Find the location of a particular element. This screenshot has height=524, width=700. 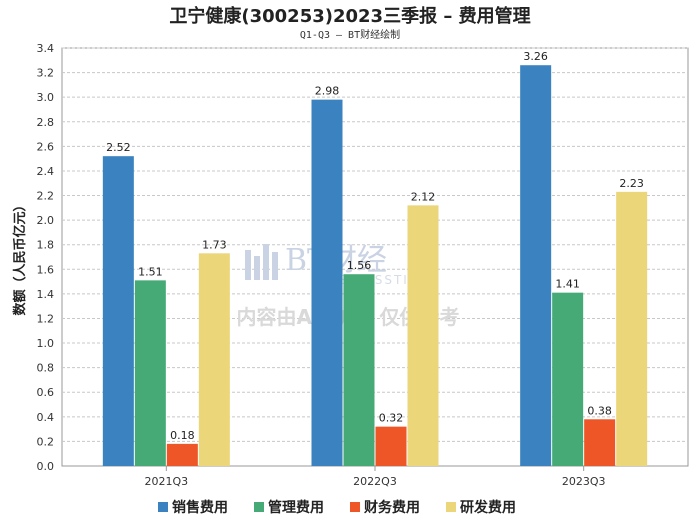

data-label: 2.23 is located at coordinates (631, 183).